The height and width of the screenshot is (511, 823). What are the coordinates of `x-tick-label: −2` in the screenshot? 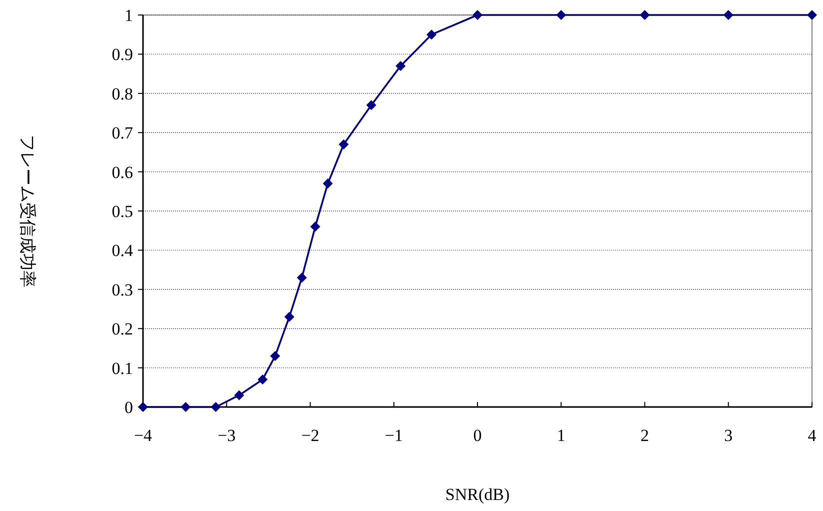 It's located at (310, 435).